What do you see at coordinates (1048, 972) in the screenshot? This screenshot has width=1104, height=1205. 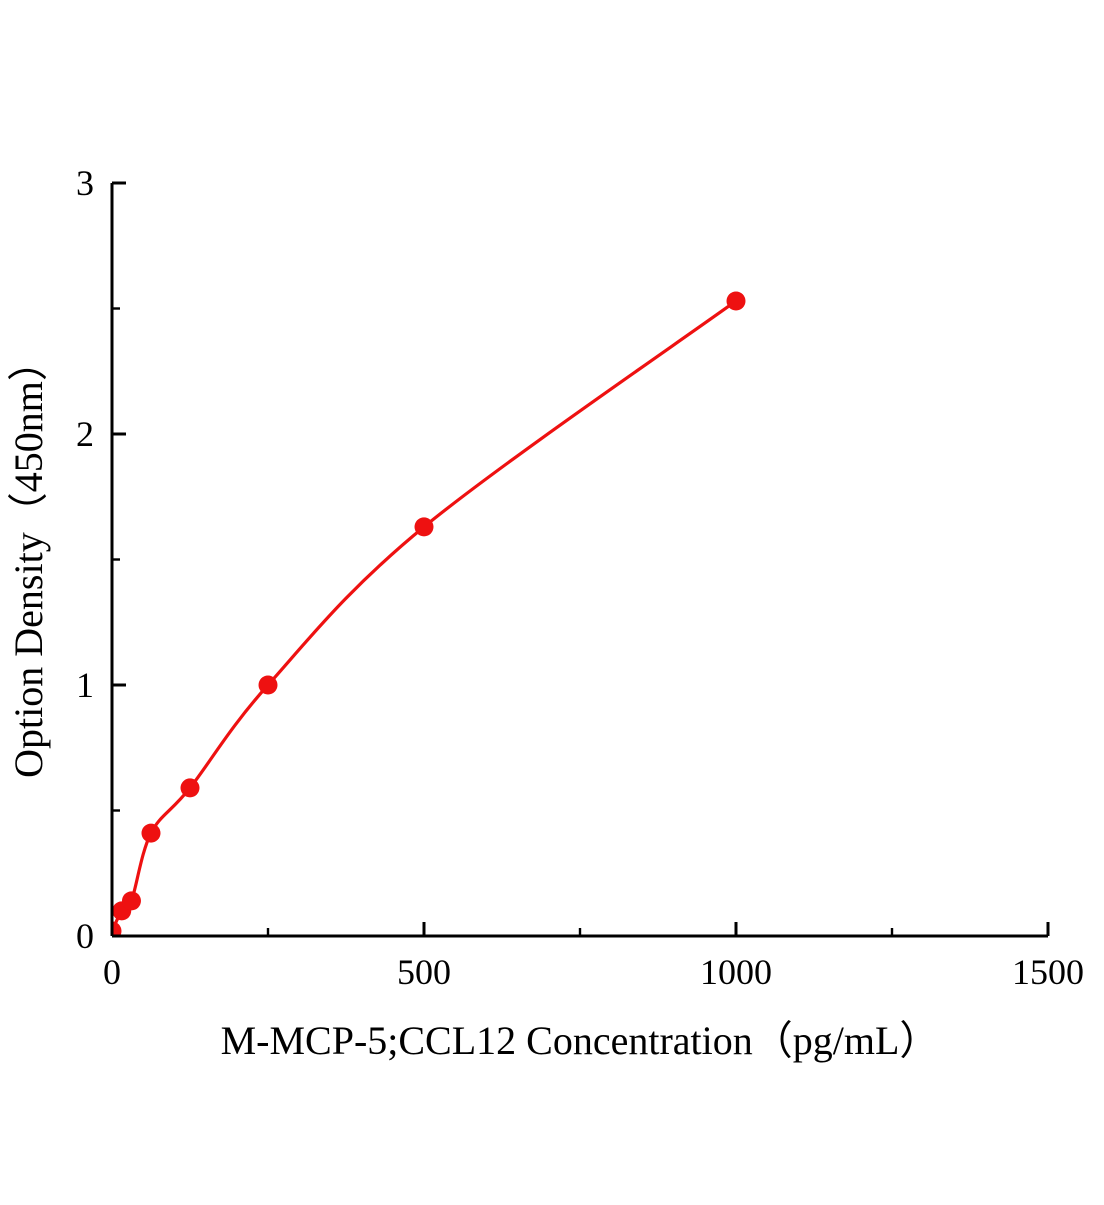 I see `x-tick-label: 1500` at bounding box center [1048, 972].